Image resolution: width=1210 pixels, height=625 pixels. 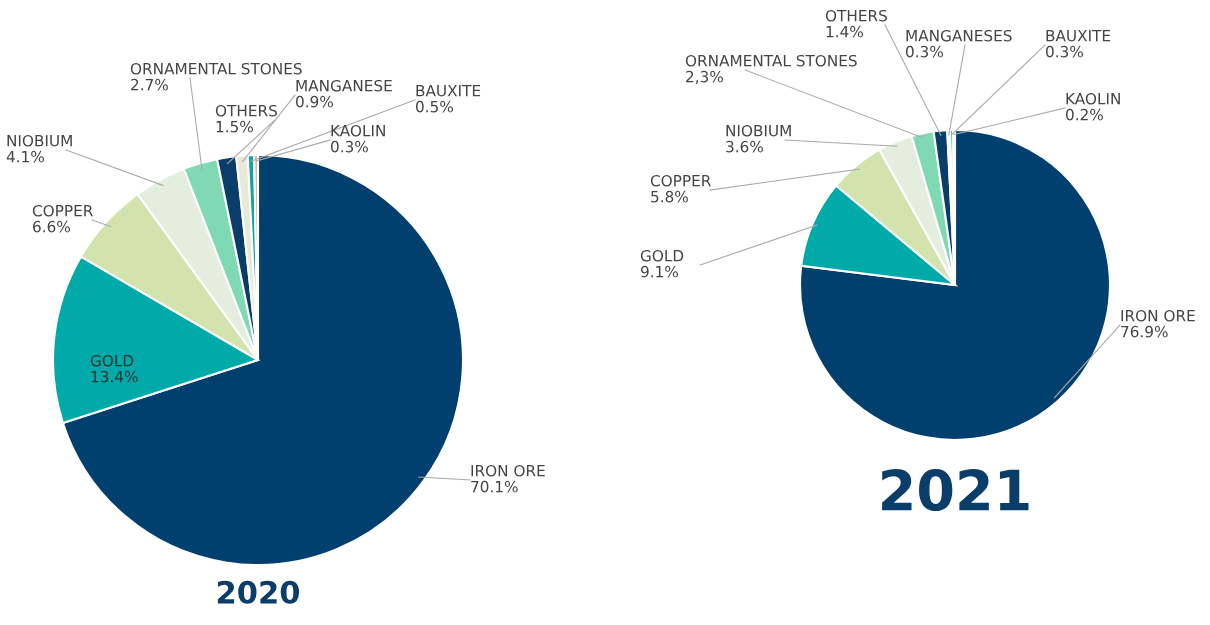 I want to click on data-label: 0.2%, so click(x=1084, y=114).